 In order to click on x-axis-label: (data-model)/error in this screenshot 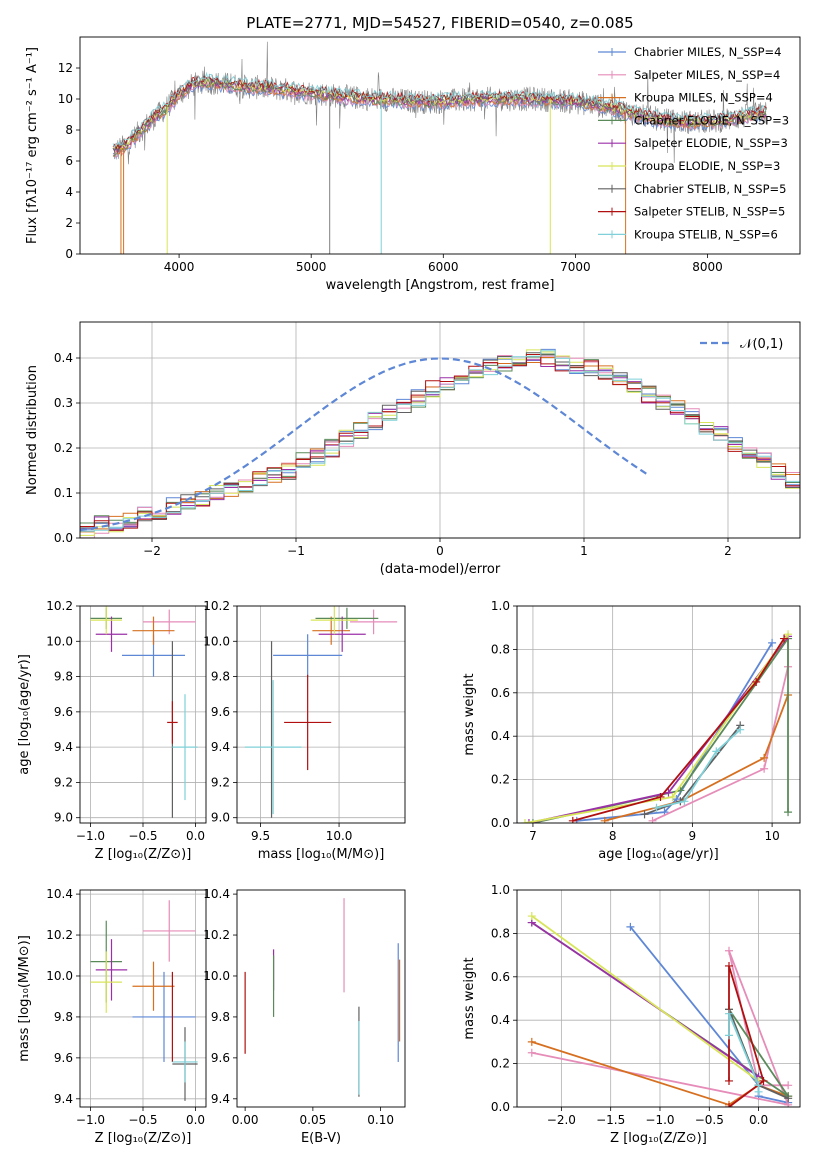, I will do `click(440, 569)`.